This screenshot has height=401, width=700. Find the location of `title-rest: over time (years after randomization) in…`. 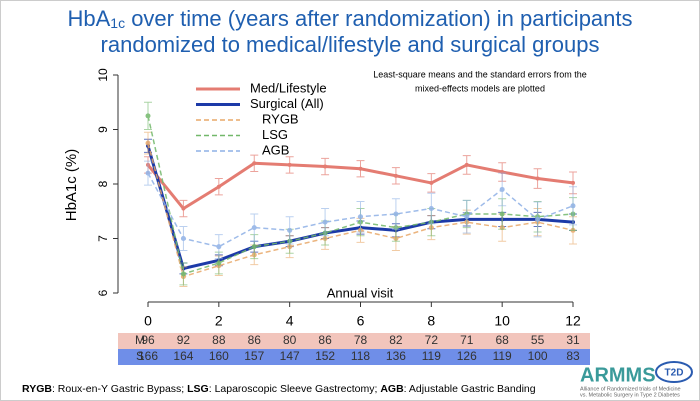

title-rest: over time (years after randomization) in… is located at coordinates (378, 18).